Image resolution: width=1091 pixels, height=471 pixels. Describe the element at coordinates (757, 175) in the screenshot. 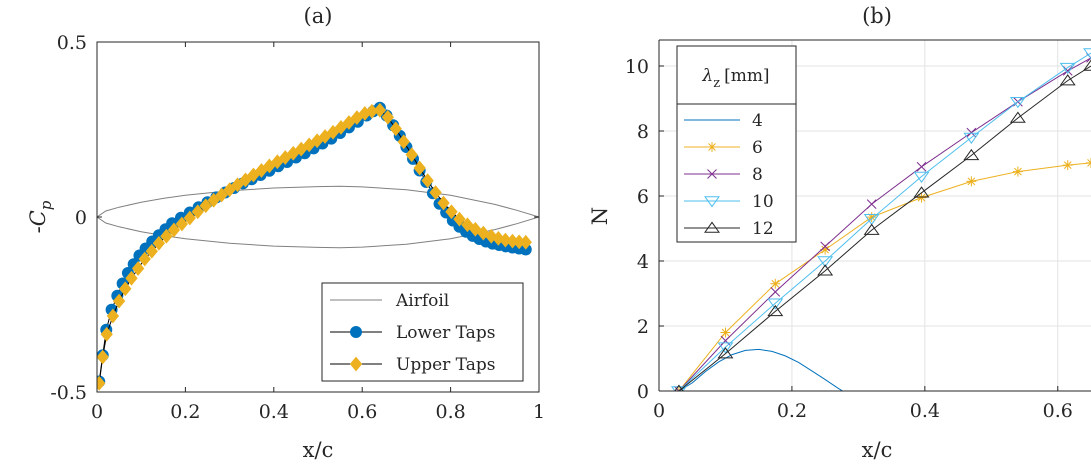

I see `legend-label-b-lambda-8: 8` at that location.